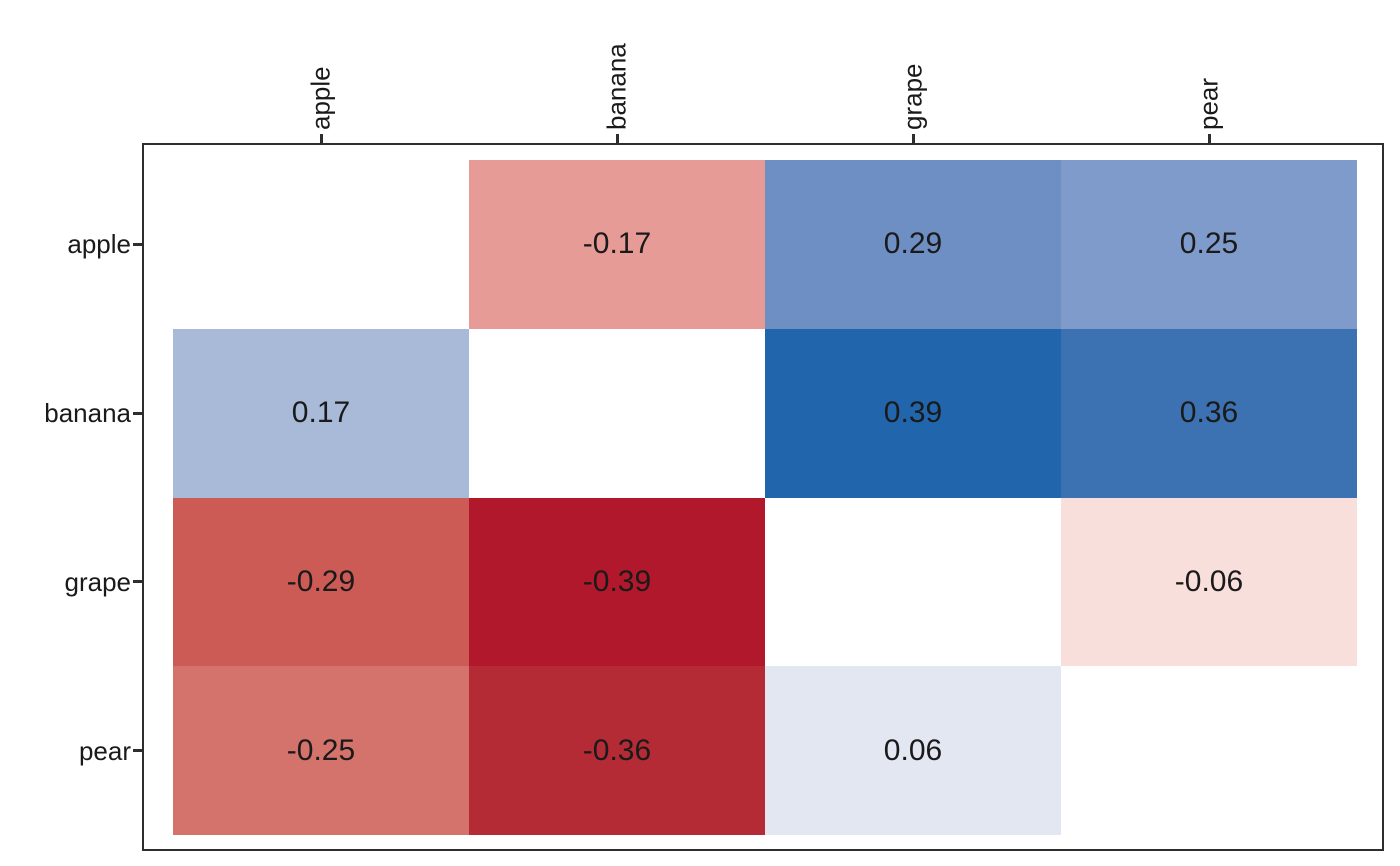 This screenshot has width=1400, height=866. I want to click on heatmap-cell: 0.17, so click(321, 413).